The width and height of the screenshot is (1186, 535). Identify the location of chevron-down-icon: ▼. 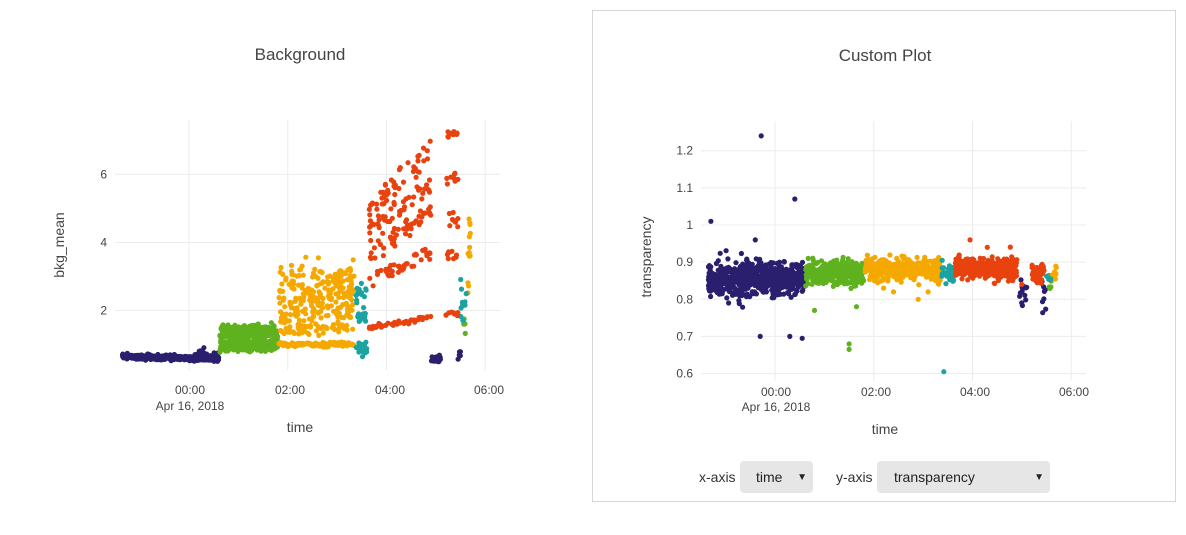
(1039, 477).